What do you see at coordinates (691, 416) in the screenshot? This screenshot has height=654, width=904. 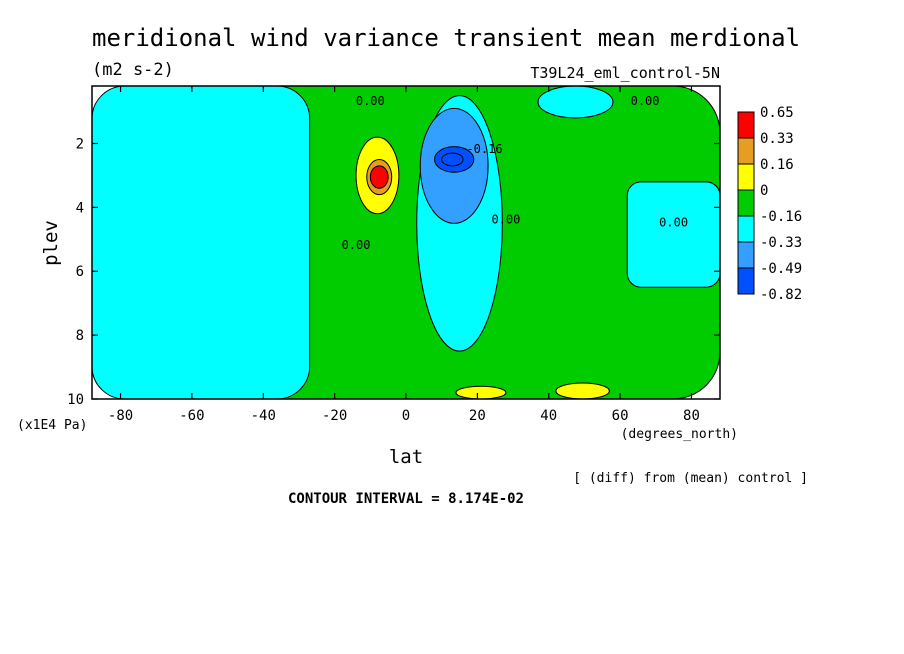 I see `x-tick-label: 80` at bounding box center [691, 416].